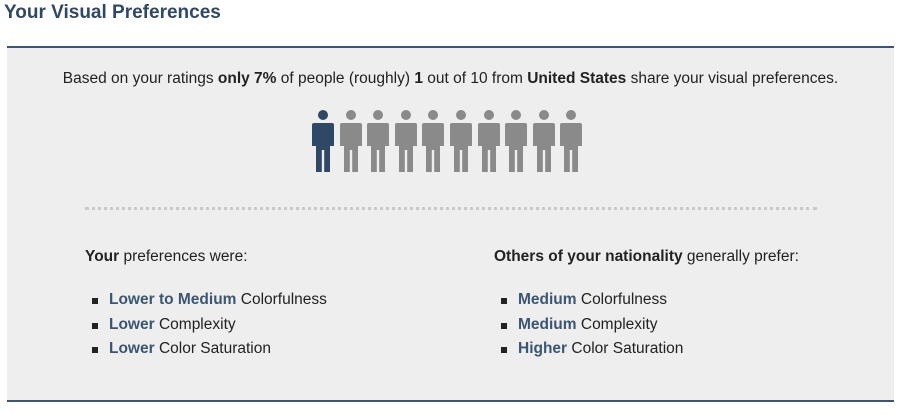 Image resolution: width=900 pixels, height=415 pixels. Describe the element at coordinates (173, 299) in the screenshot. I see `preference-level: Lower to Medium` at that location.